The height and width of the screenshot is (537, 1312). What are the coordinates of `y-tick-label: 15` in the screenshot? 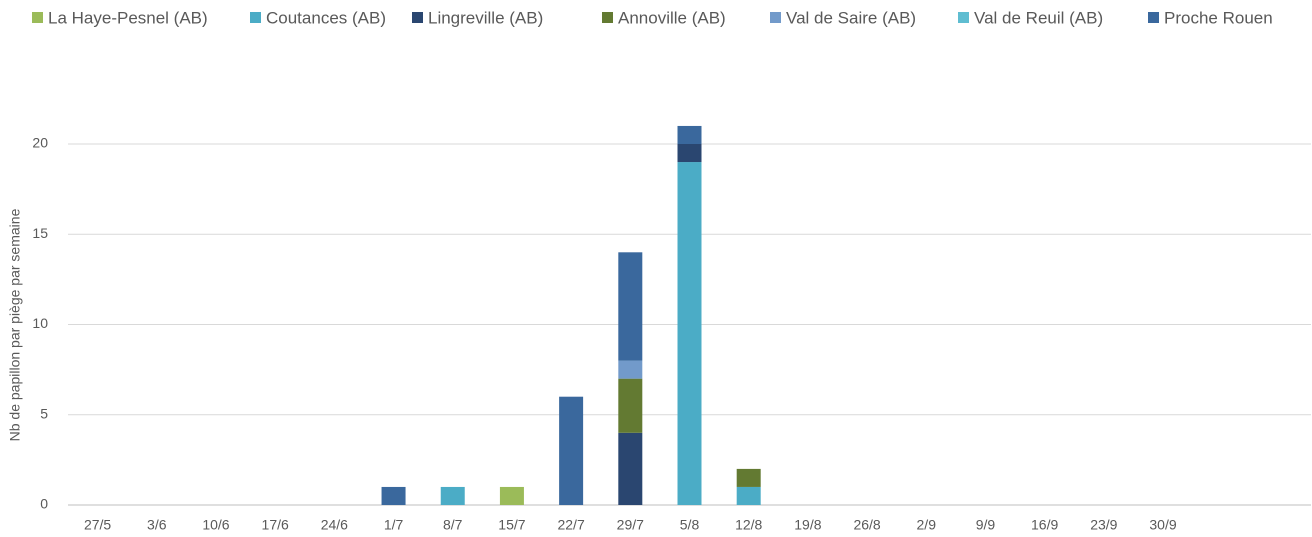 It's located at (40, 233).